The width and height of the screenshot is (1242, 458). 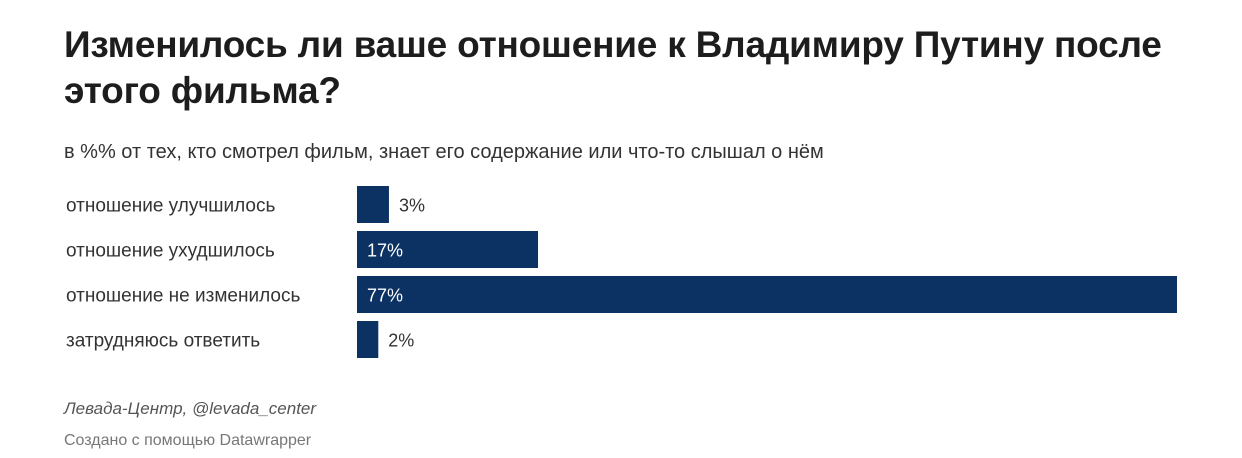 I want to click on value-label: 3%, so click(x=412, y=206).